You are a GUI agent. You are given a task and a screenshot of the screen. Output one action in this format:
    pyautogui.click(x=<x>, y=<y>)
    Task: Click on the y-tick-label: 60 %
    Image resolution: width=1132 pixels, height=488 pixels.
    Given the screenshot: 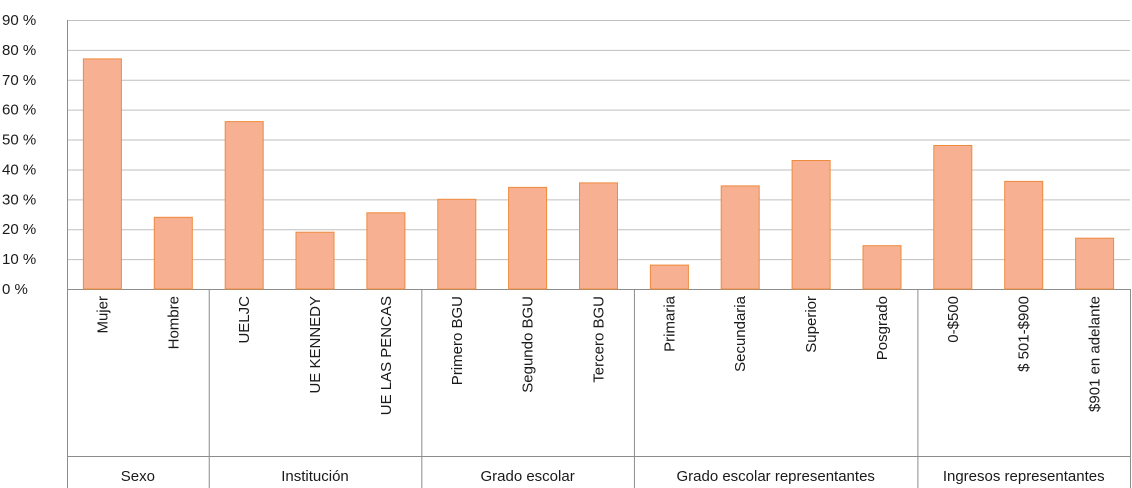 What is the action you would take?
    pyautogui.click(x=19, y=110)
    